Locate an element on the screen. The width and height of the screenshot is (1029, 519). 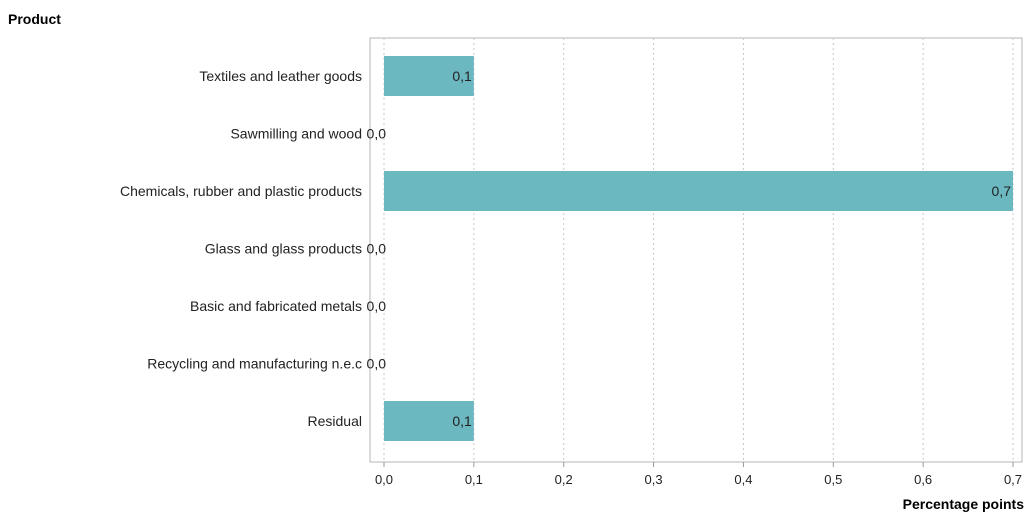
category-label: Textiles and leather goods is located at coordinates (280, 76).